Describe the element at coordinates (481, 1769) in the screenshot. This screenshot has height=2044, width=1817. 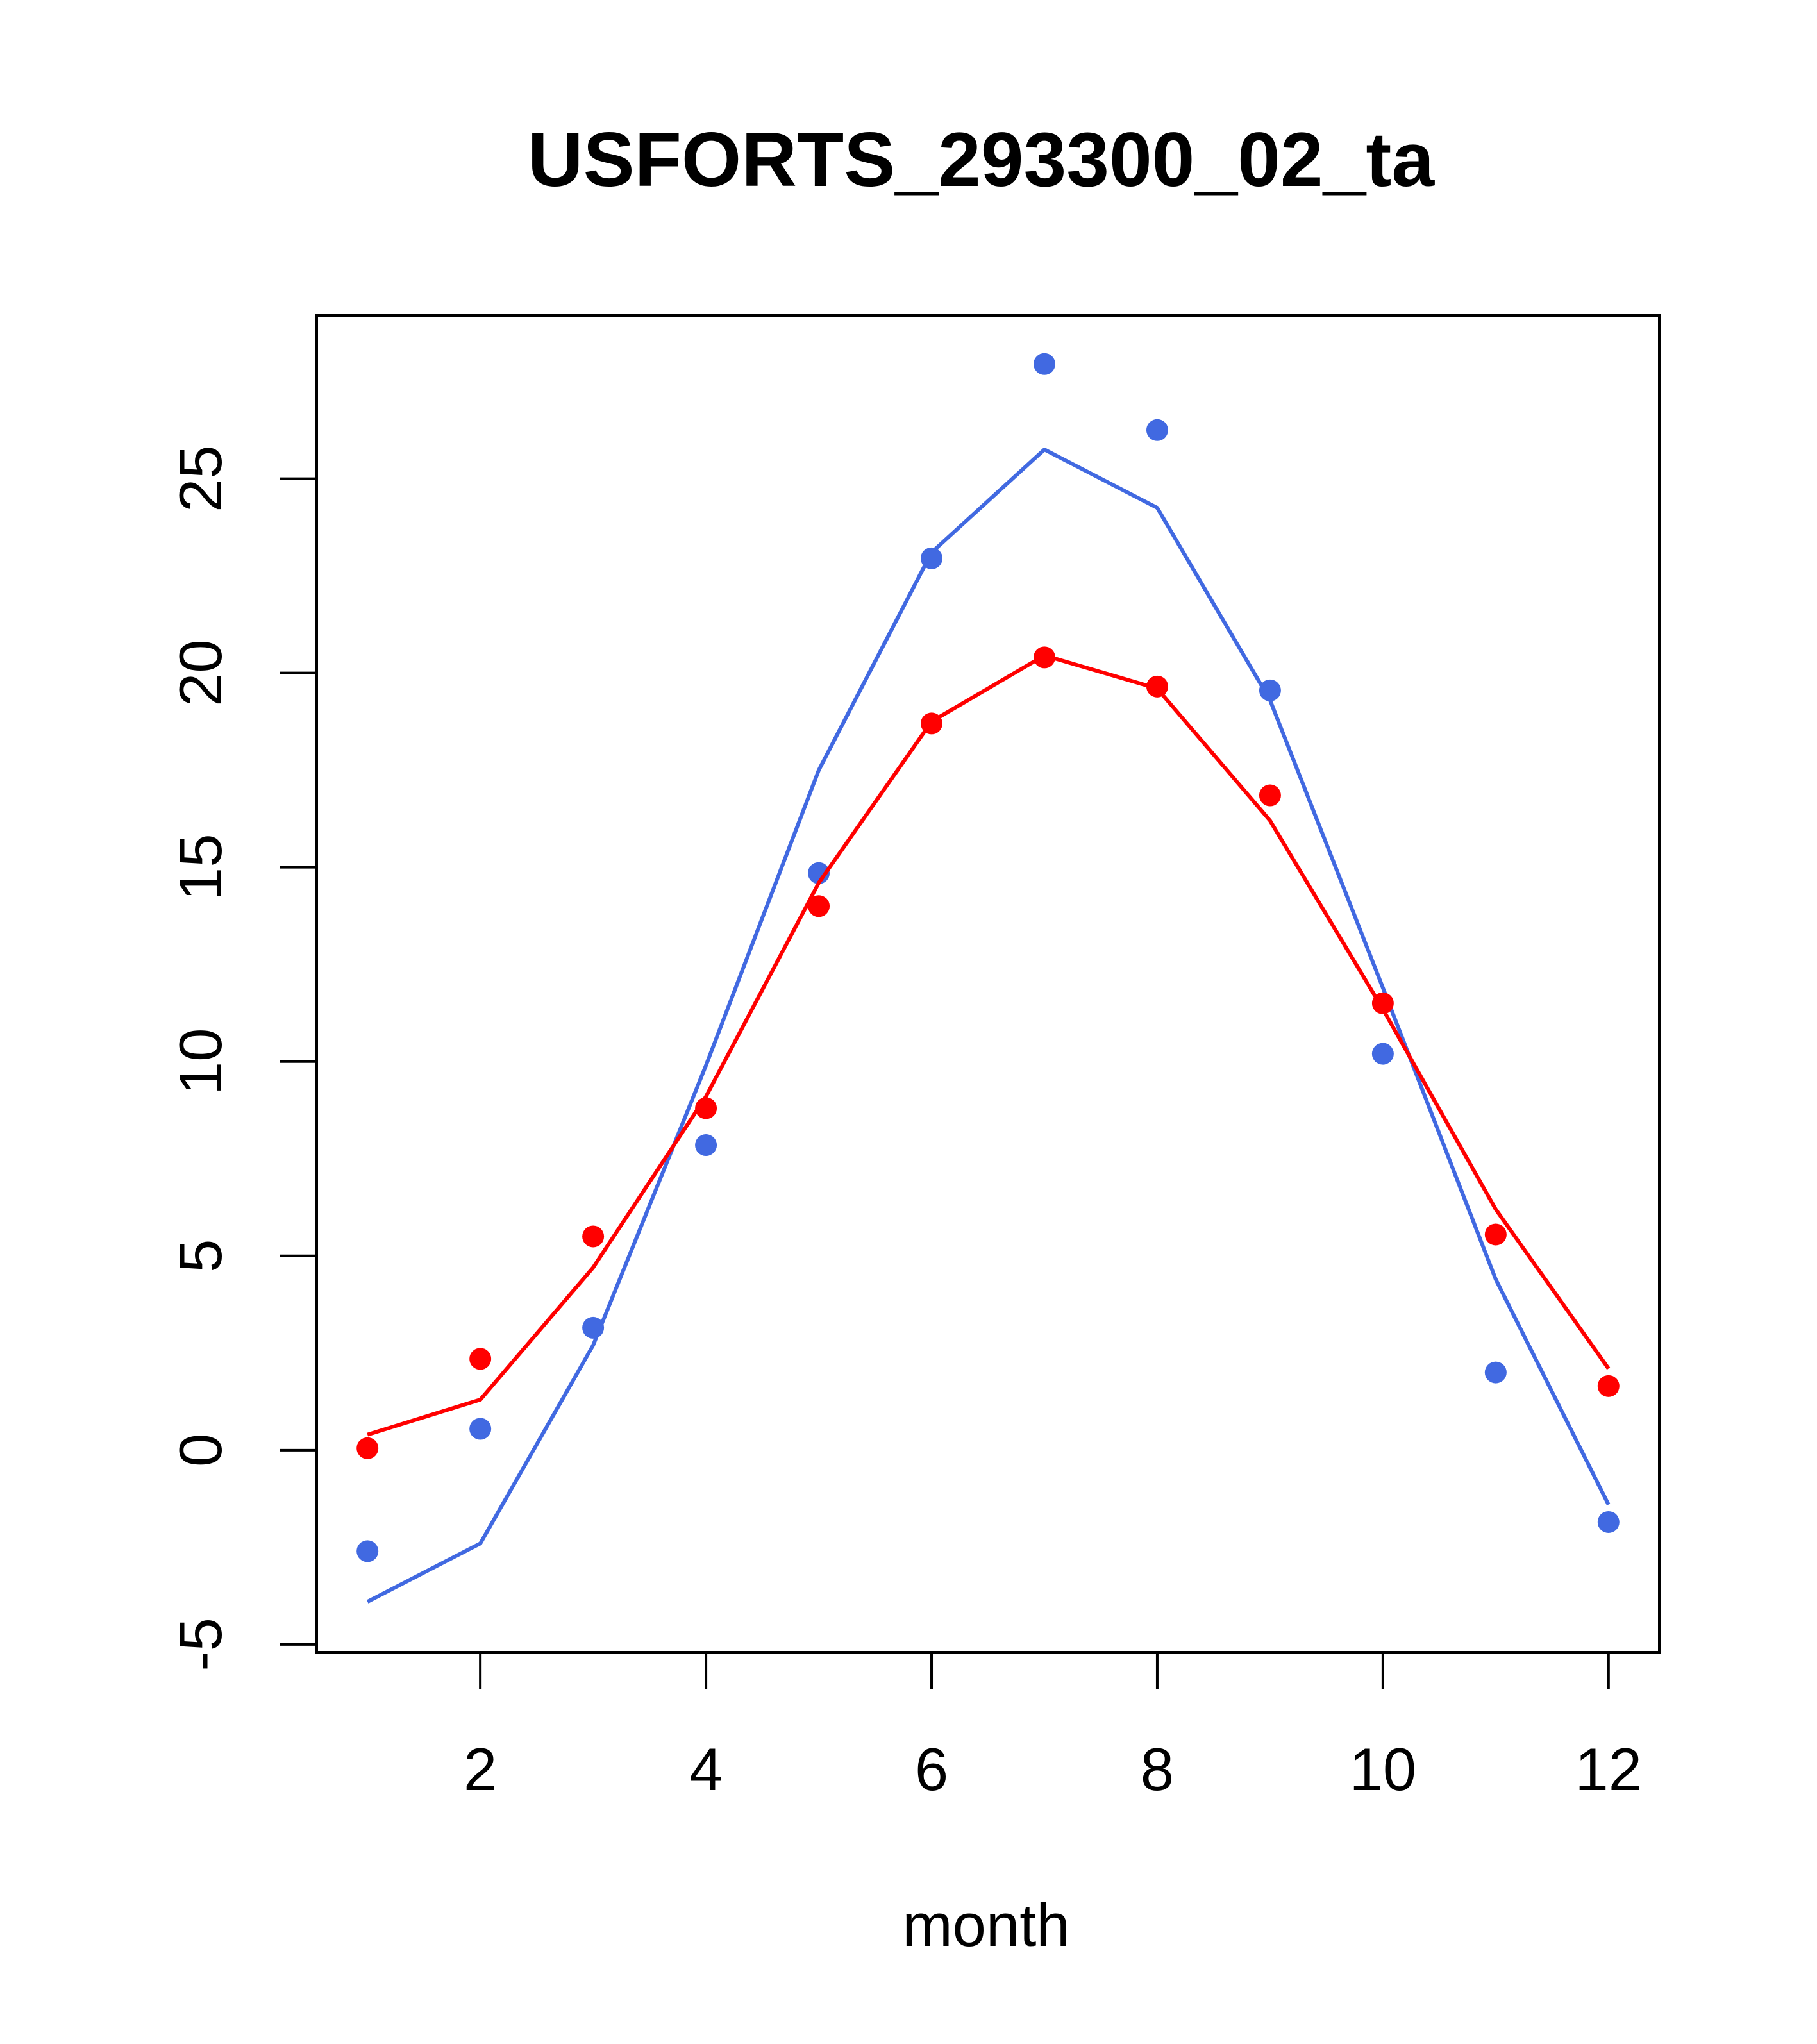
I see `x-tick-label: 2` at that location.